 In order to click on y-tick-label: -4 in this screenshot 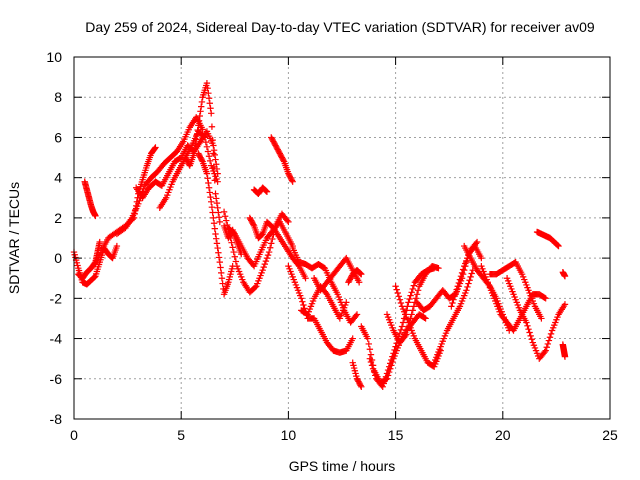, I will do `click(56, 339)`.